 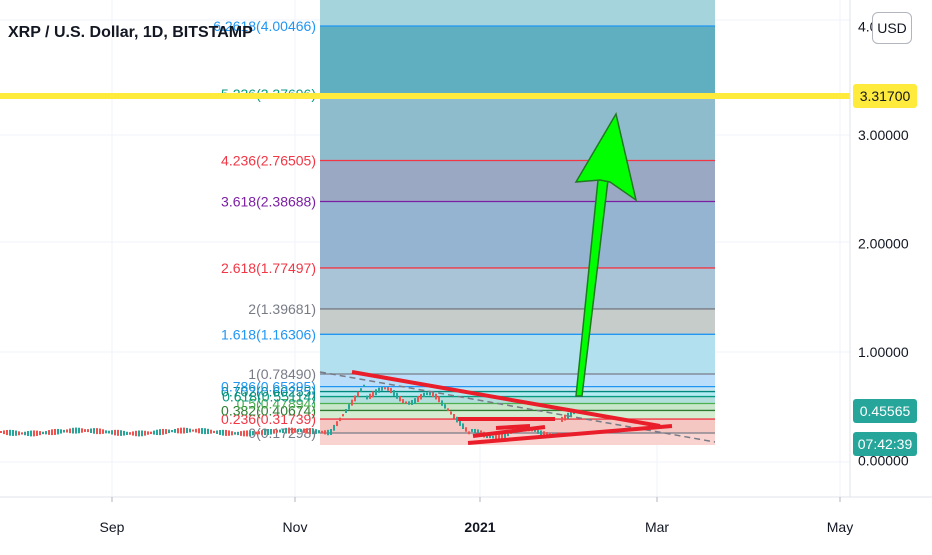 What do you see at coordinates (295, 527) in the screenshot?
I see `time-tick-label: Nov` at bounding box center [295, 527].